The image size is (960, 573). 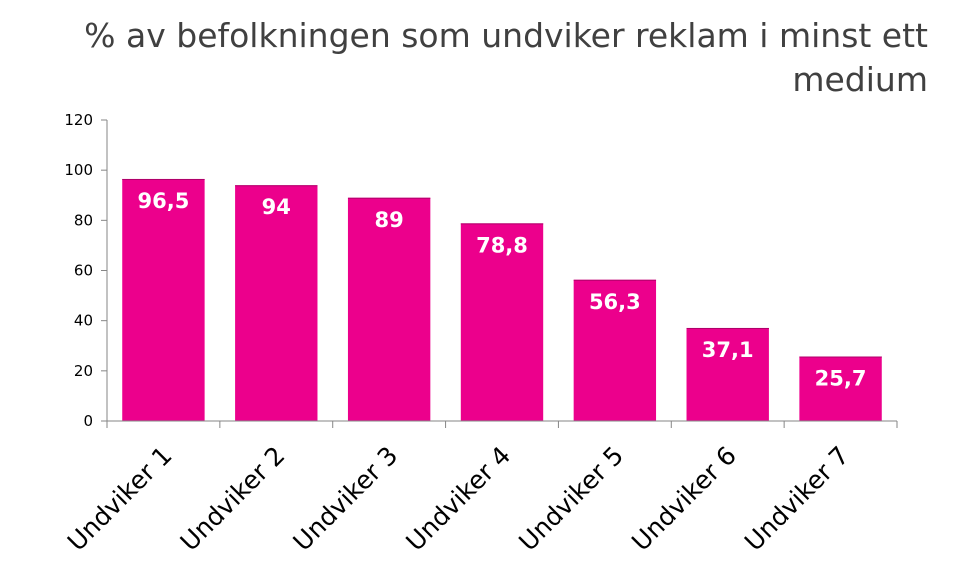 What do you see at coordinates (728, 350) in the screenshot?
I see `data-label: 37,1` at bounding box center [728, 350].